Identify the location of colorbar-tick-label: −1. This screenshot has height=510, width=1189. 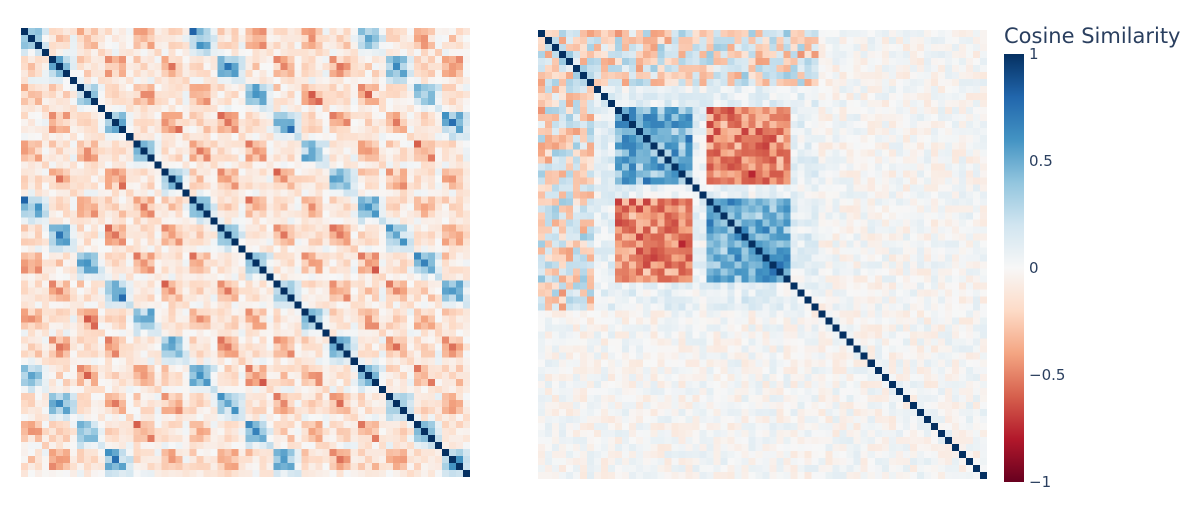
(1040, 482).